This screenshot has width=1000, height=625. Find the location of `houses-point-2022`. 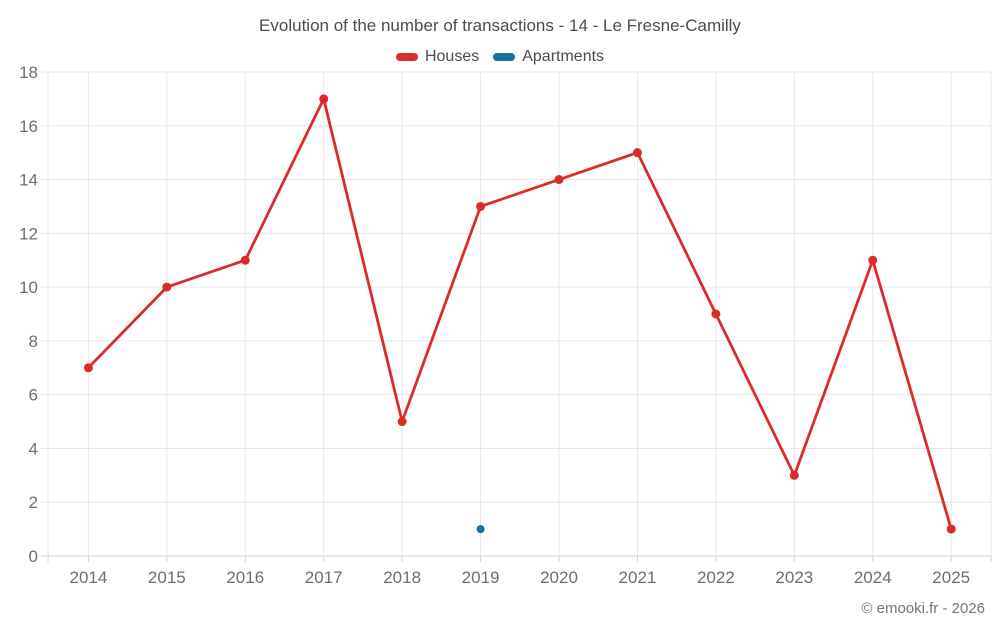

houses-point-2022 is located at coordinates (716, 314).